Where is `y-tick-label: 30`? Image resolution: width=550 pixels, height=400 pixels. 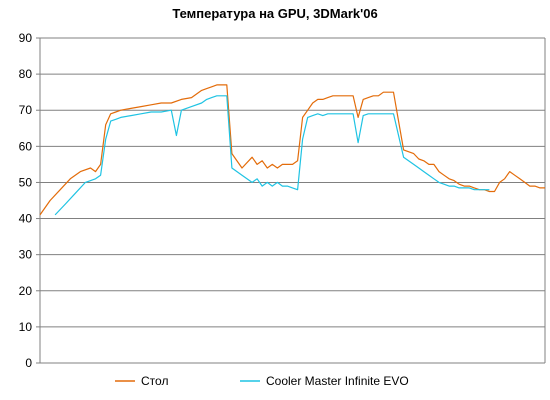
y-tick-label: 30 is located at coordinates (26, 255).